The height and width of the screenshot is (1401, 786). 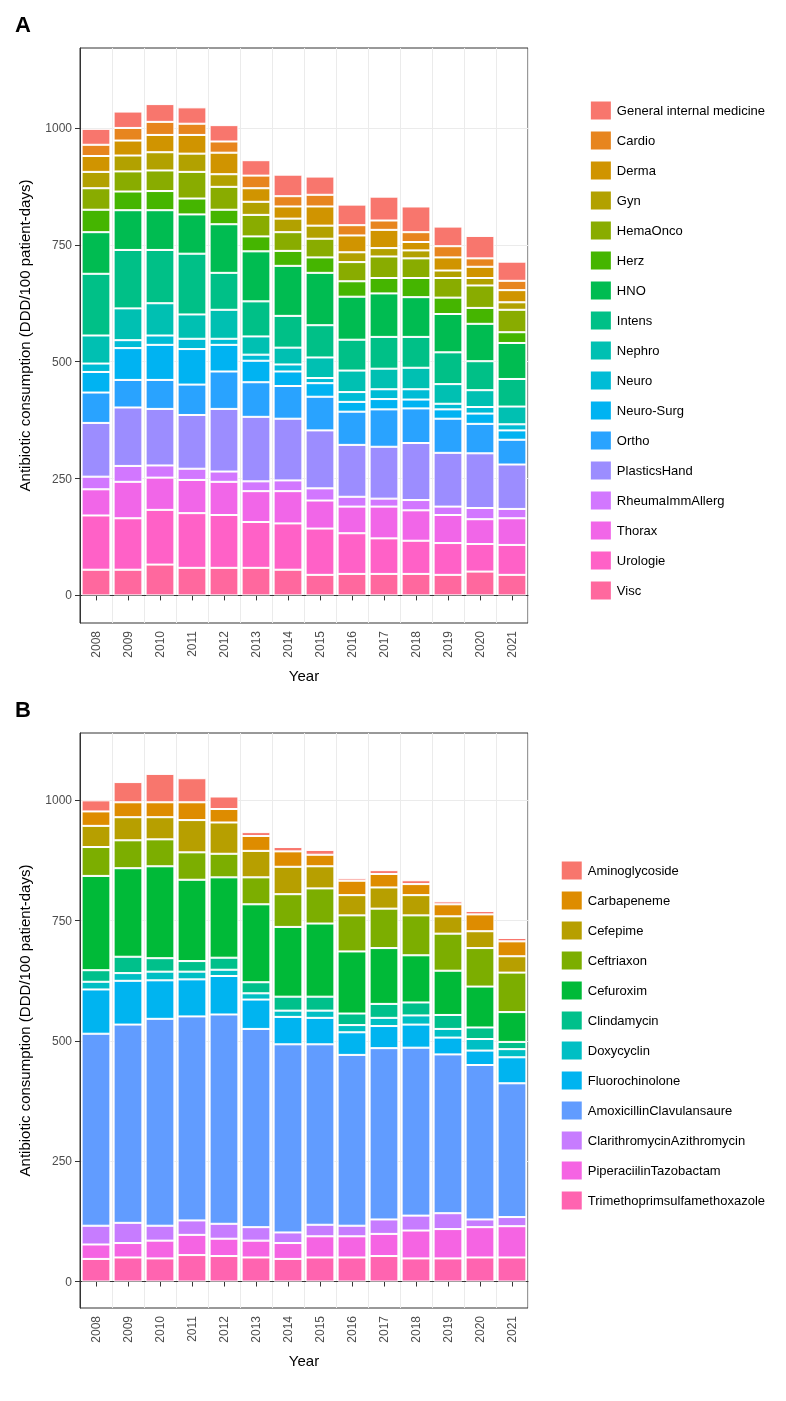 What do you see at coordinates (634, 1080) in the screenshot?
I see `legend-label: Fluorochinolone` at bounding box center [634, 1080].